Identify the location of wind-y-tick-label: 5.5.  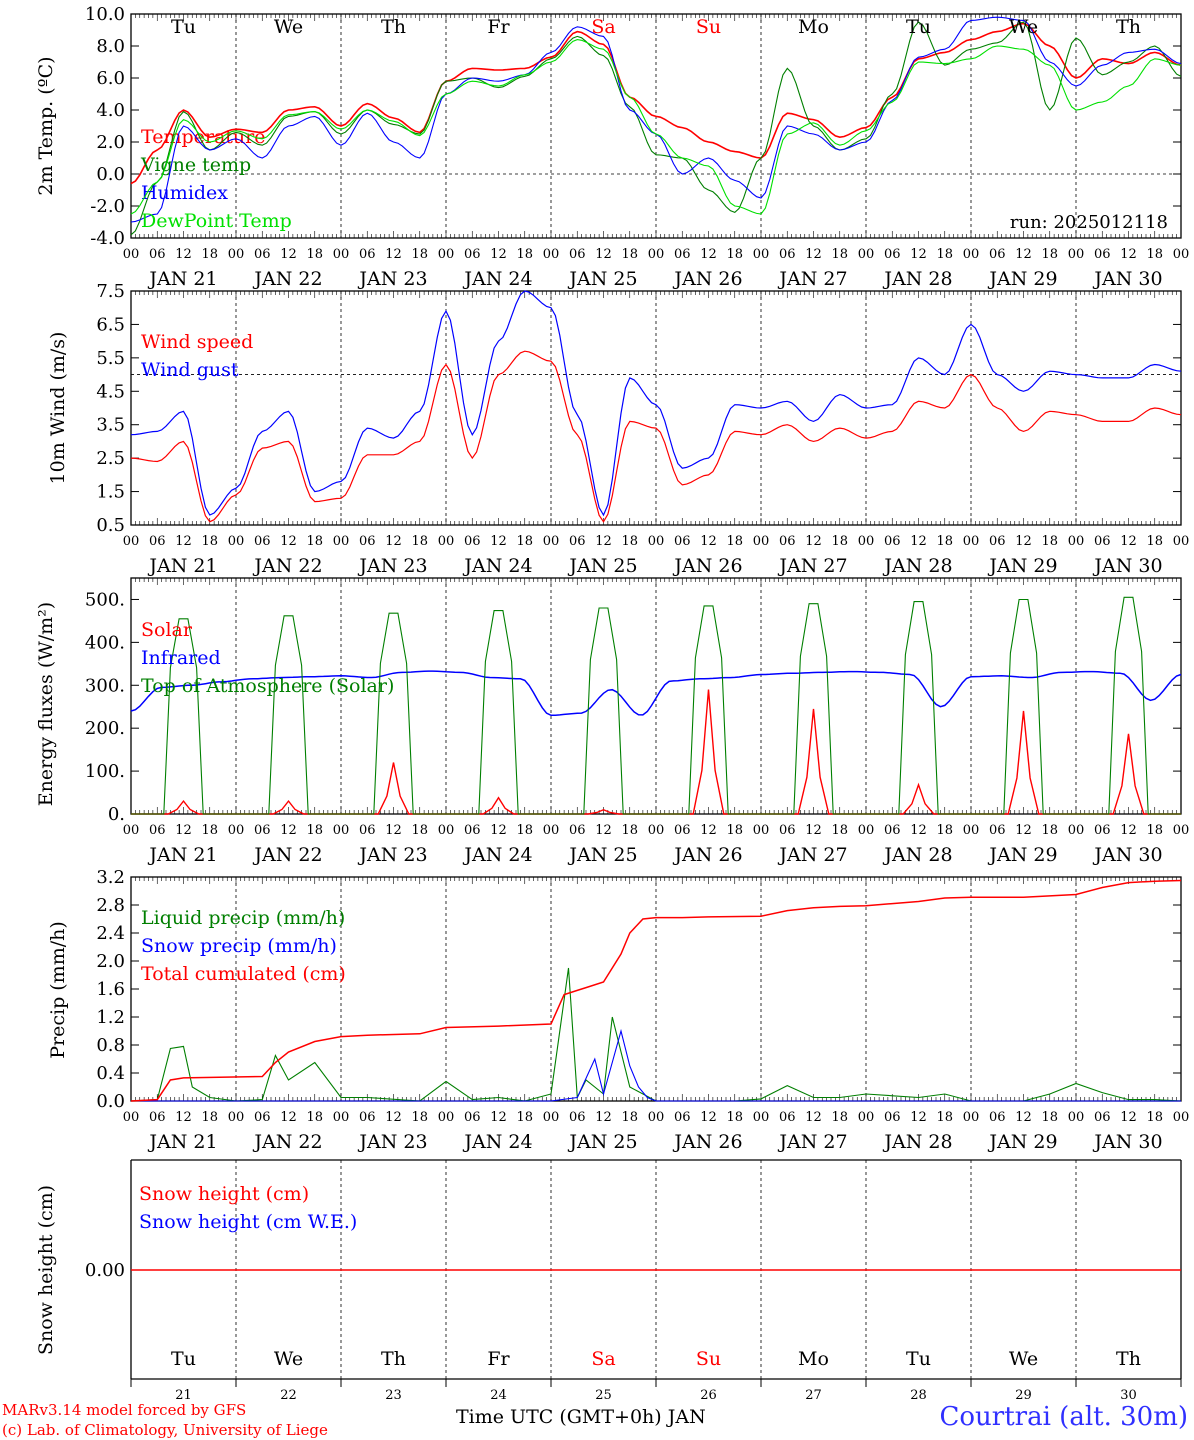
(110, 358).